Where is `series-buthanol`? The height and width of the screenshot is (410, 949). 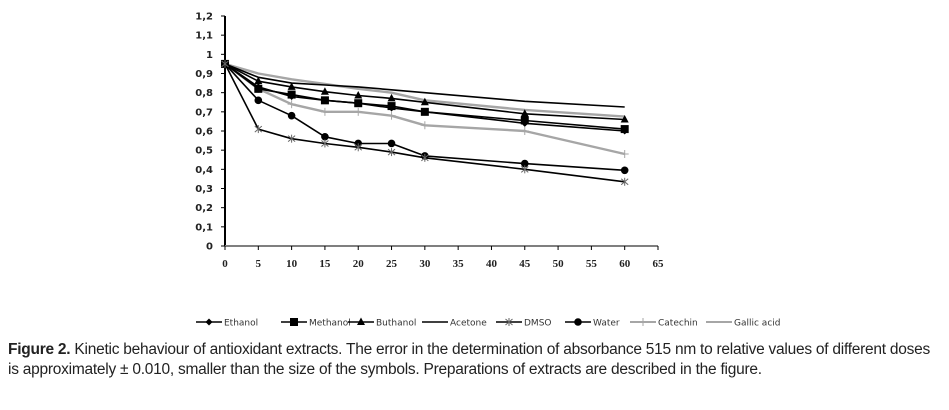
series-buthanol is located at coordinates (425, 91).